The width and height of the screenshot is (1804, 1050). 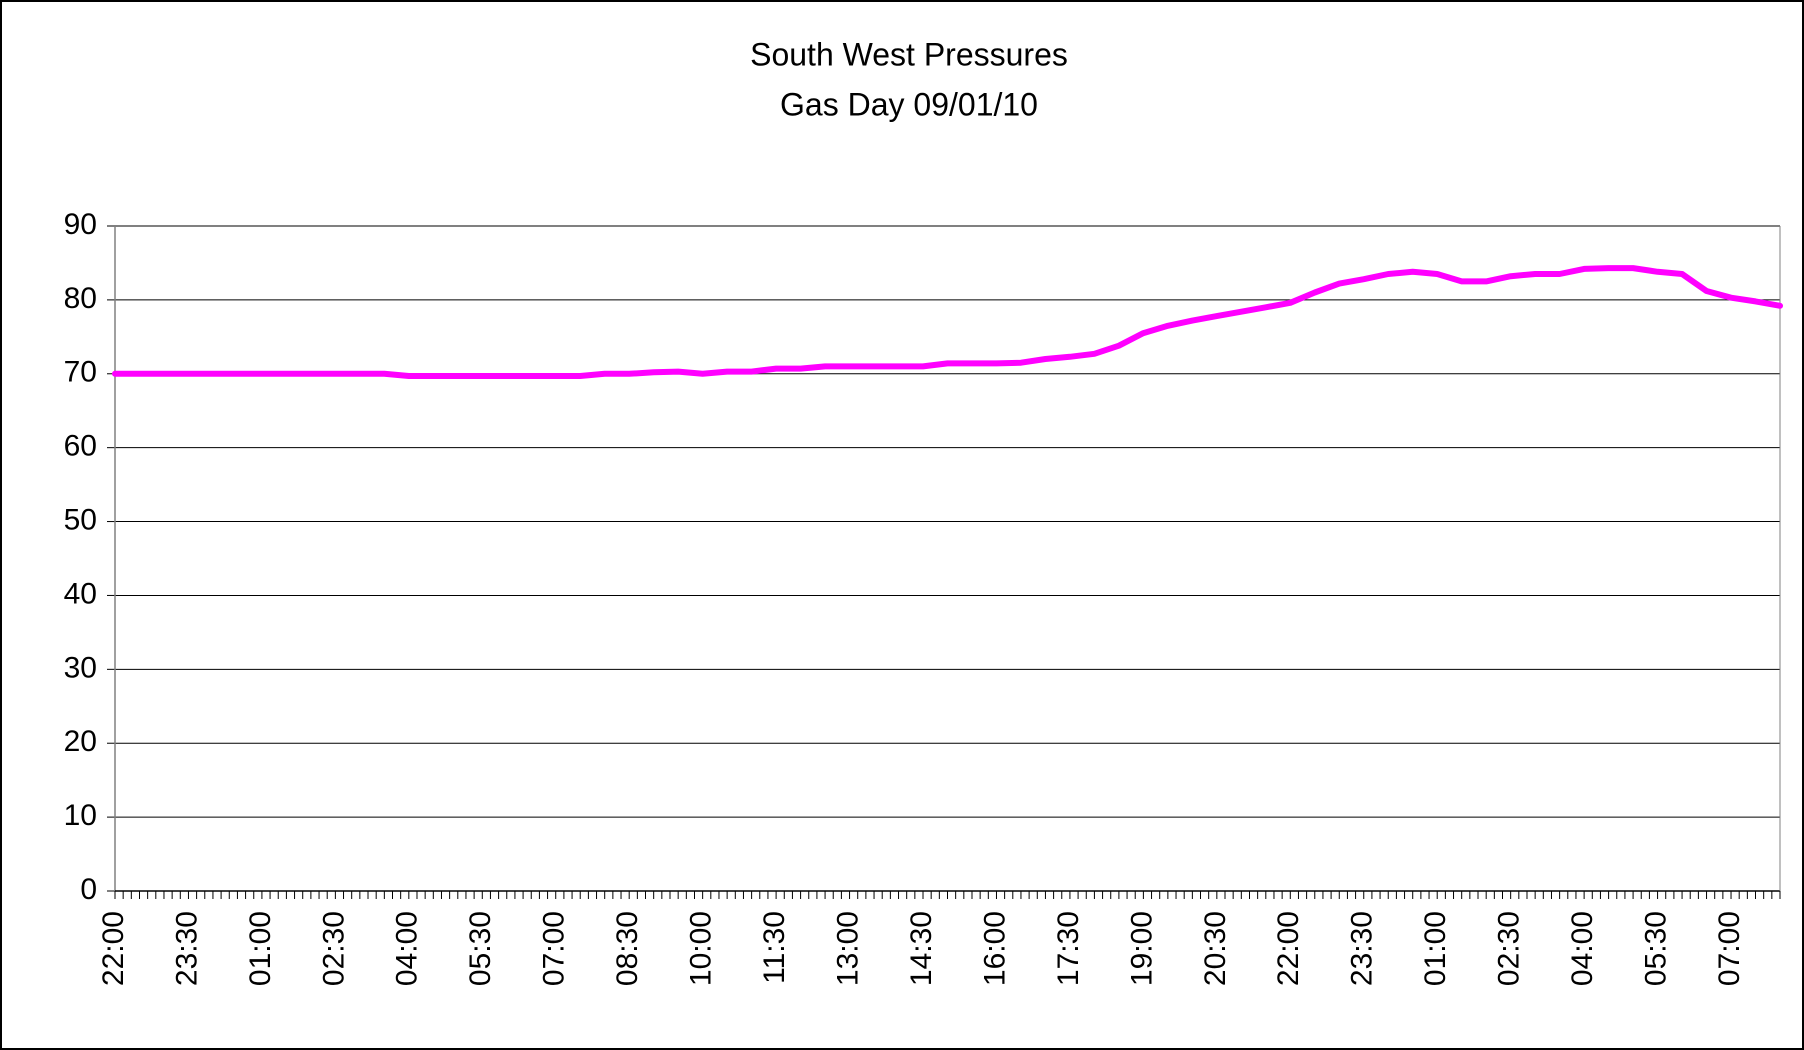 I want to click on line-series, so click(x=947, y=322).